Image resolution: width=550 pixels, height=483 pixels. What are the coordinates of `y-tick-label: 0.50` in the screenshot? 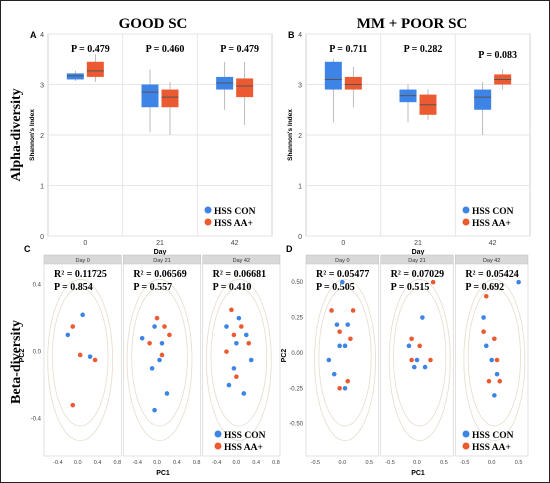 It's located at (297, 283).